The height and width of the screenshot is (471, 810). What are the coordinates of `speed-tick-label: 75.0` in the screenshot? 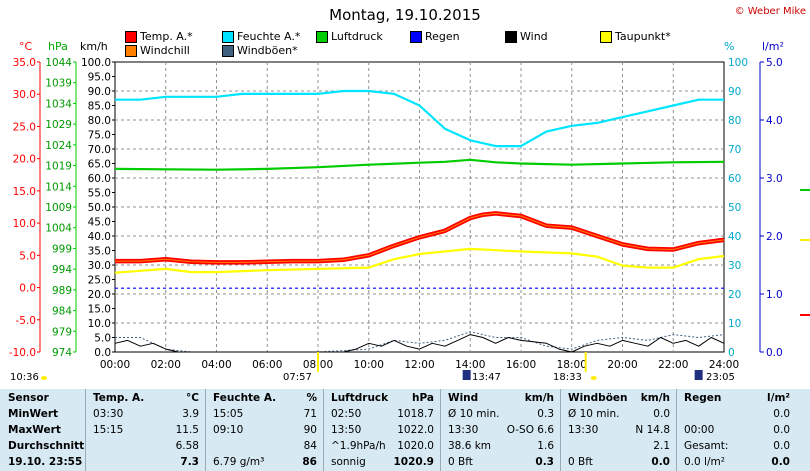 It's located at (99, 136).